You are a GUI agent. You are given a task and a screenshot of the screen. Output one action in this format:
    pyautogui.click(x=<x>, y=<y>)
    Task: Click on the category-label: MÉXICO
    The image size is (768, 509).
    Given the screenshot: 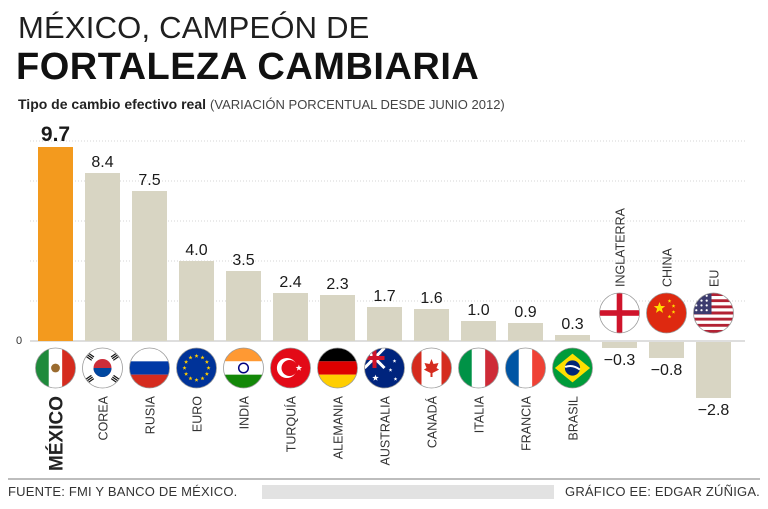 What is the action you would take?
    pyautogui.click(x=57, y=433)
    